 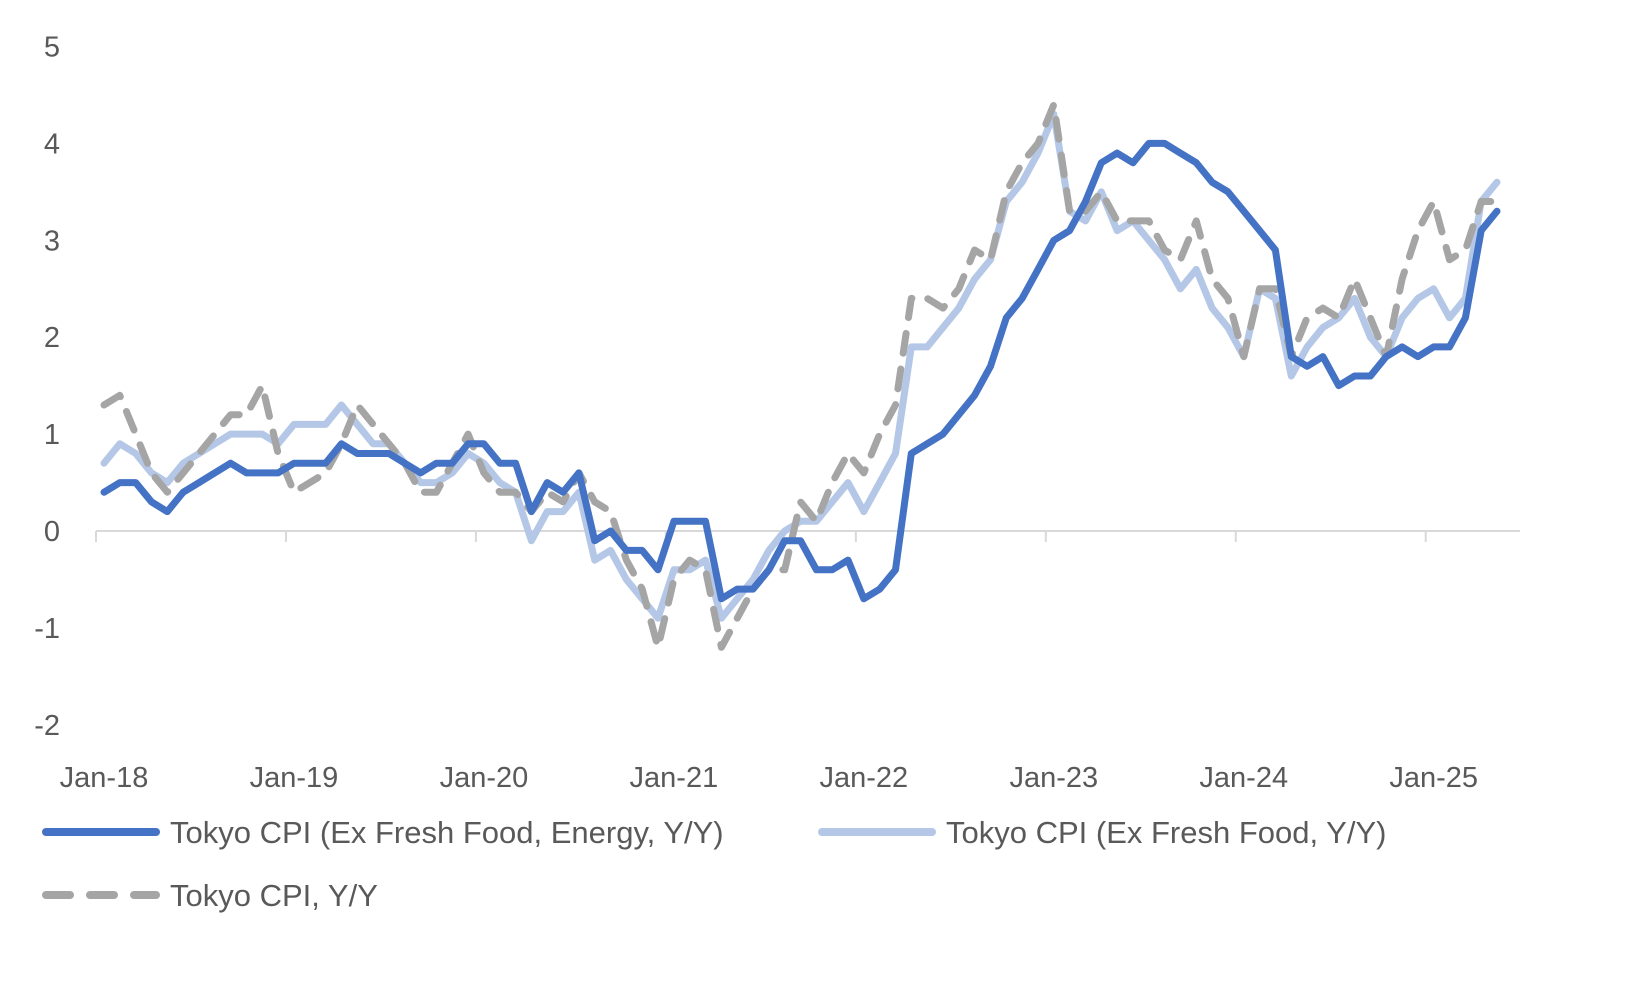 What do you see at coordinates (52, 241) in the screenshot?
I see `y-tick-label: 3` at bounding box center [52, 241].